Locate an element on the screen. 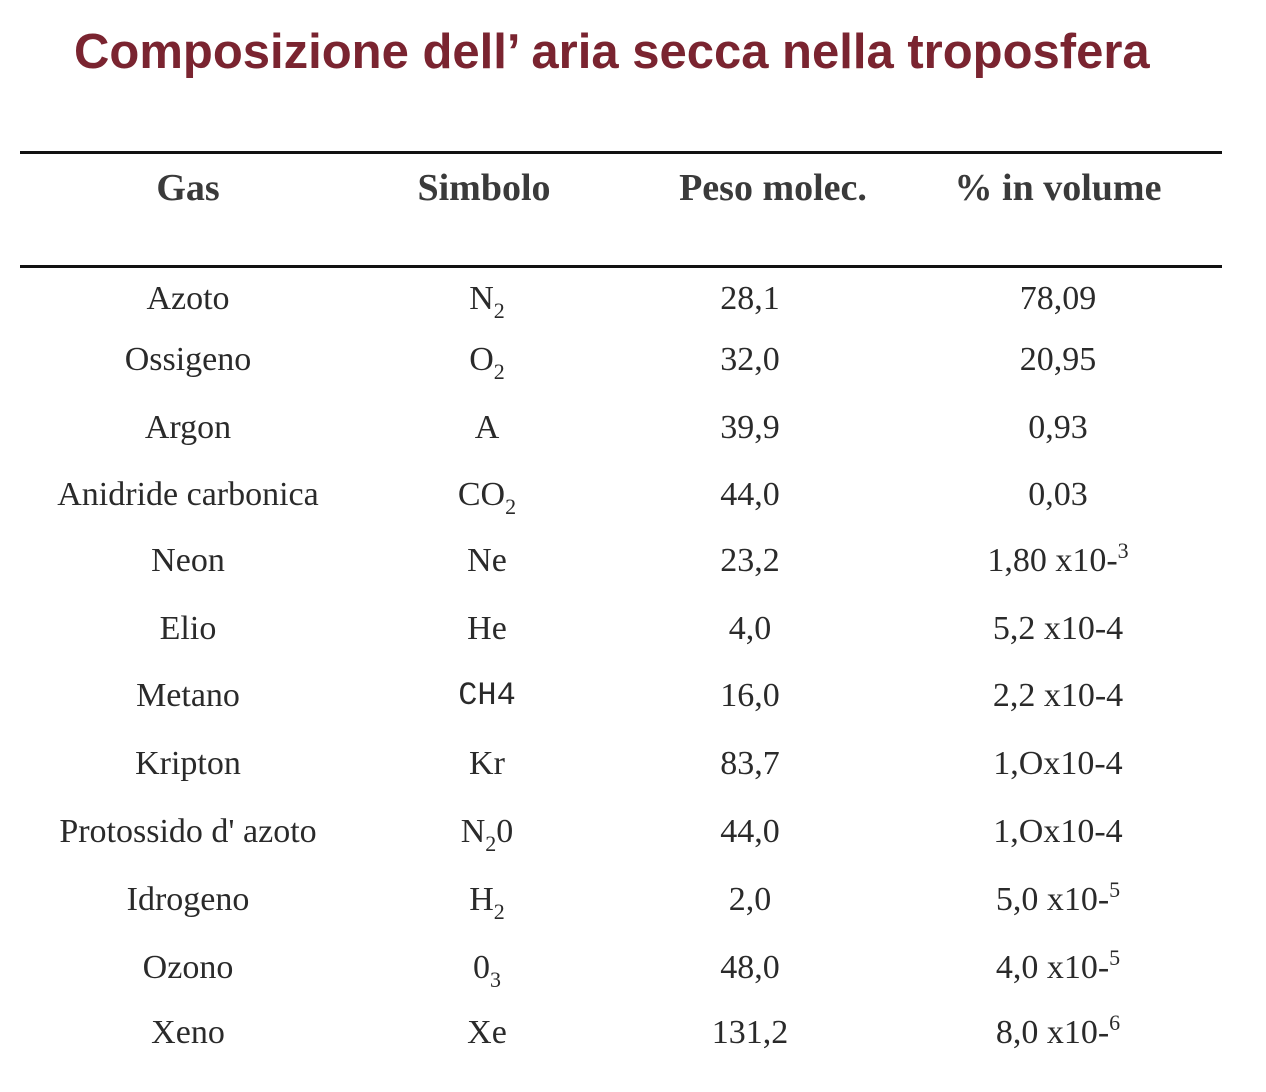 The width and height of the screenshot is (1266, 1092). gas-name: Azoto is located at coordinates (188, 298).